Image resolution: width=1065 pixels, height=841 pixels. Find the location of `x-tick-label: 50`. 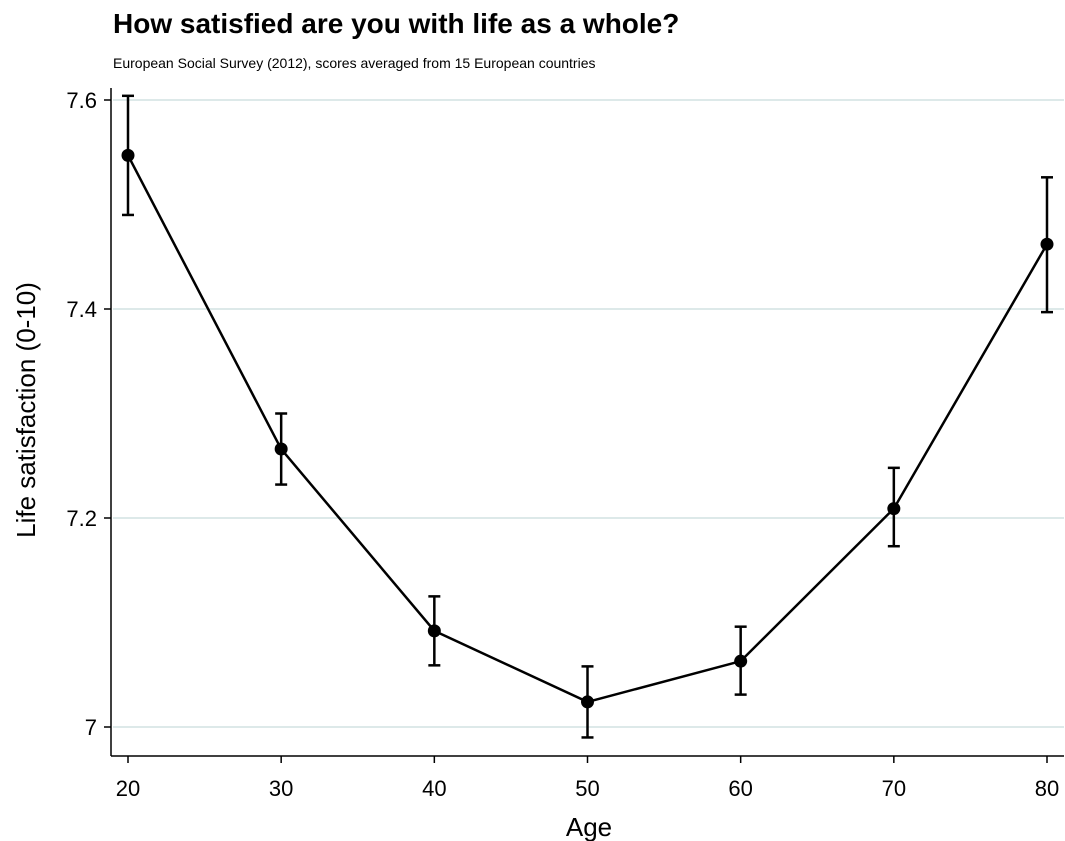

x-tick-label: 50 is located at coordinates (587, 788).